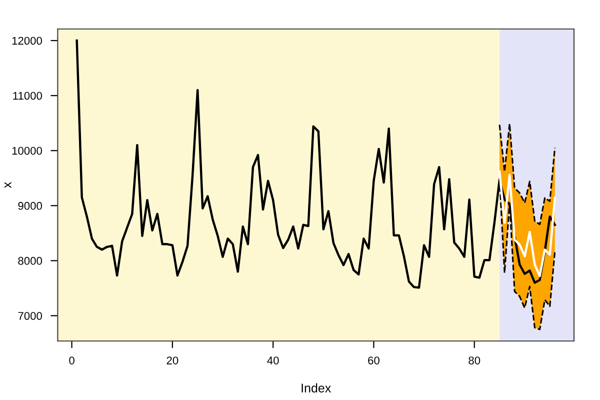  What do you see at coordinates (8, 185) in the screenshot?
I see `y-axis-title: x` at bounding box center [8, 185].